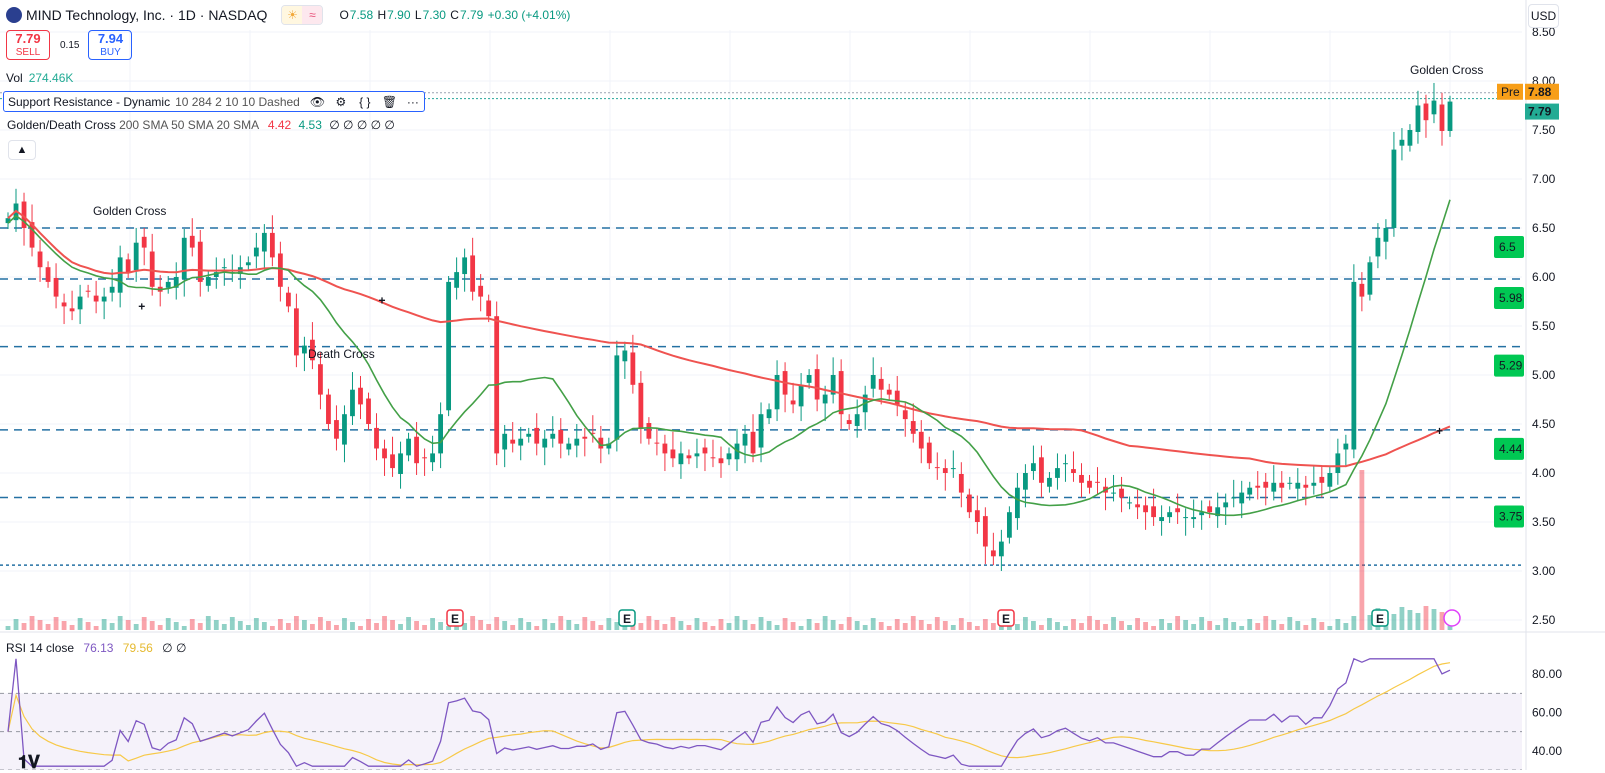  What do you see at coordinates (317, 101) in the screenshot?
I see `eye-icon: 👁` at bounding box center [317, 101].